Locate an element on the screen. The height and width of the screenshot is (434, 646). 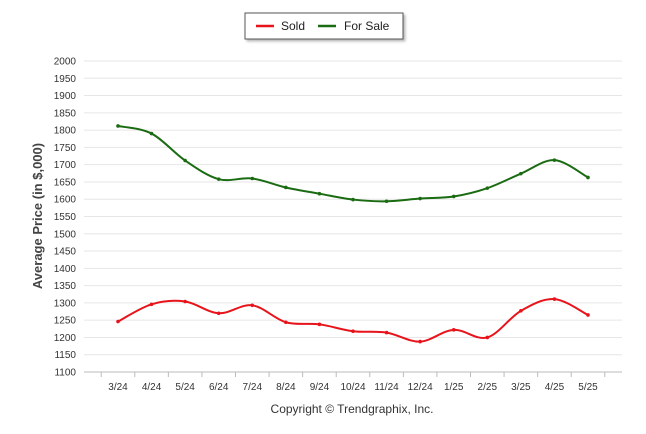
y-tick-label: 1750 is located at coordinates (65, 148).